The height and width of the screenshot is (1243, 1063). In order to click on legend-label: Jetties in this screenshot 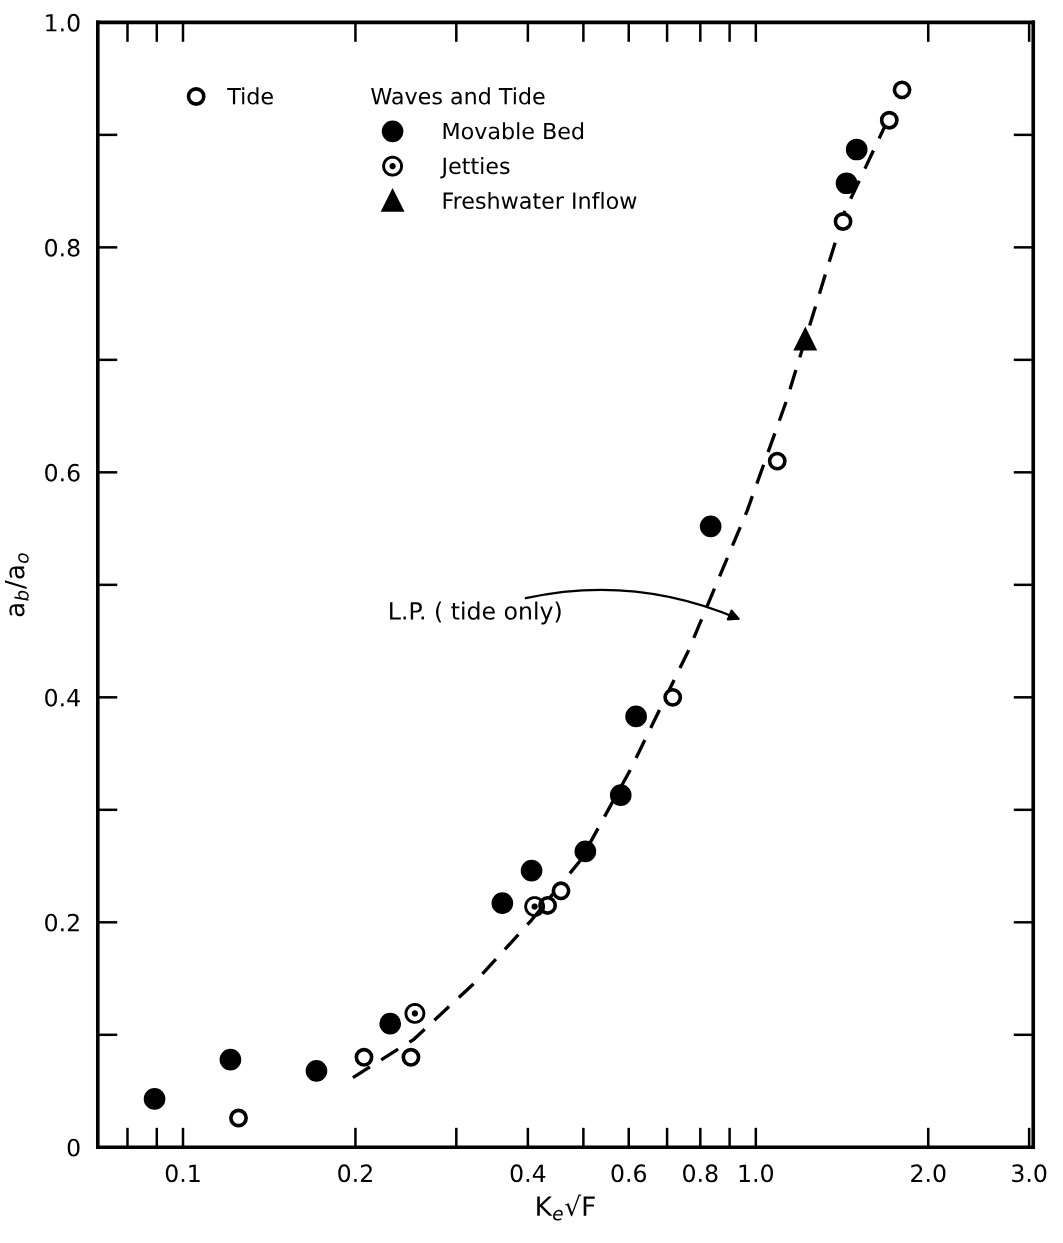, I will do `click(475, 168)`.